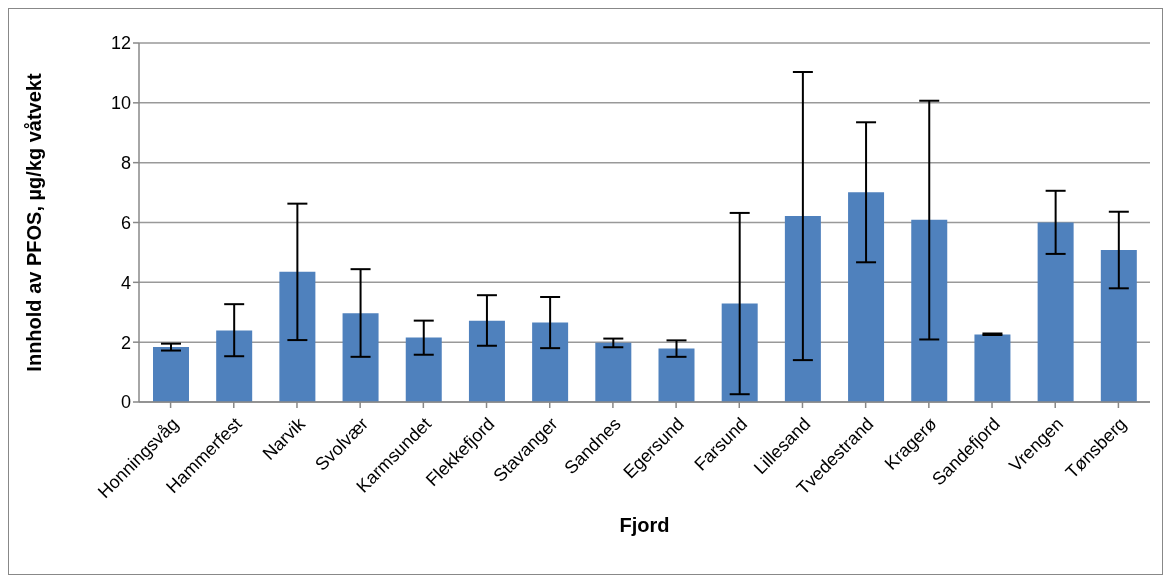  Describe the element at coordinates (120, 43) in the screenshot. I see `y-tick-label: 12` at that location.